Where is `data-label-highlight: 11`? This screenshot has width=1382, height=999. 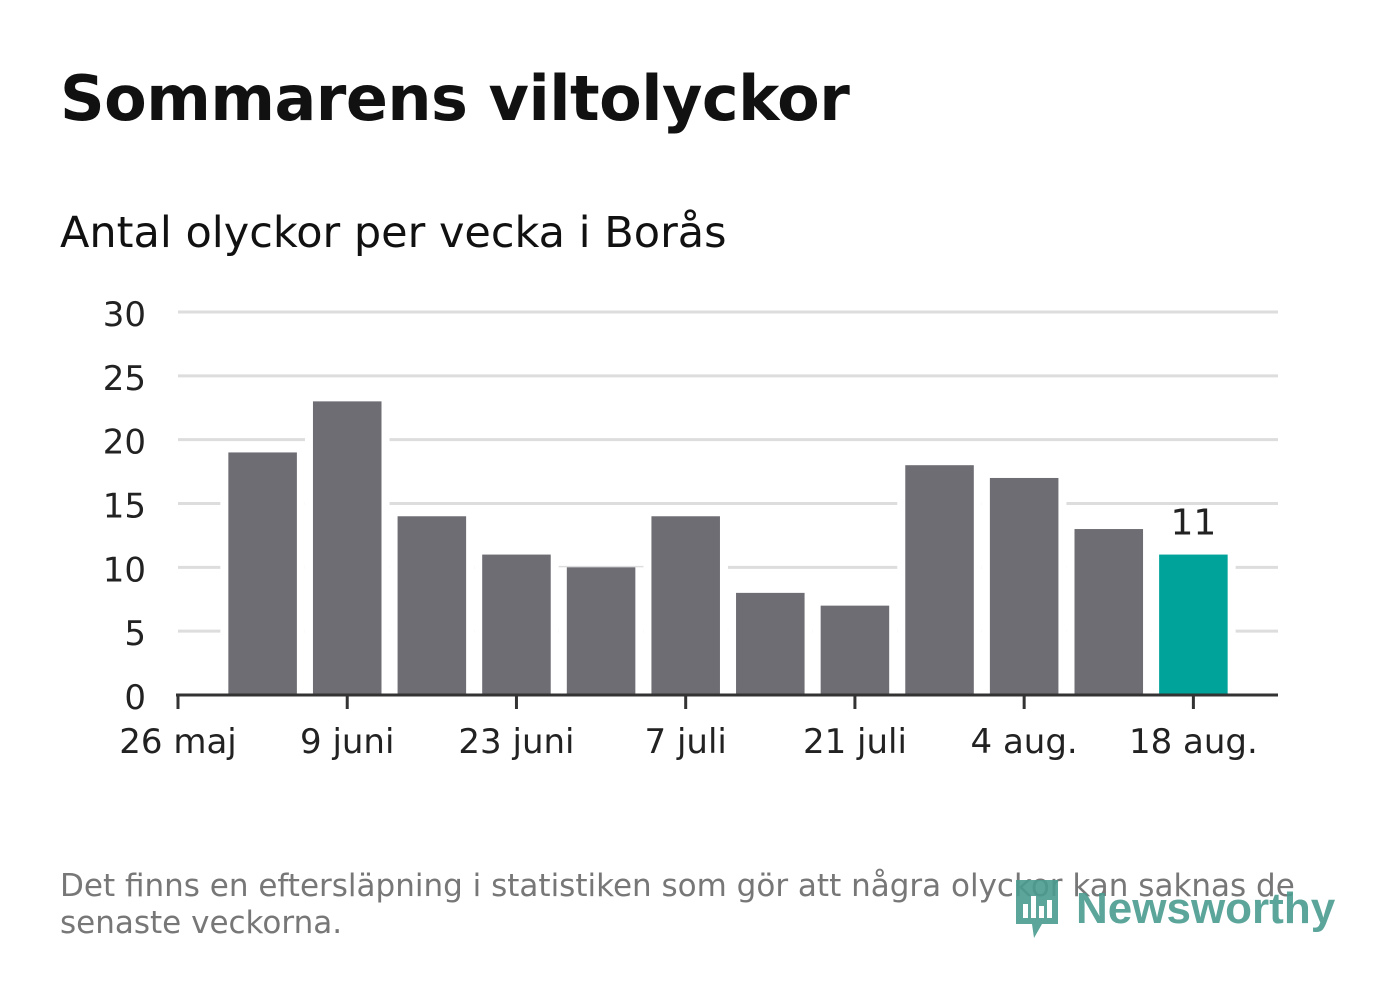
data-label-highlight: 11 is located at coordinates (1193, 523).